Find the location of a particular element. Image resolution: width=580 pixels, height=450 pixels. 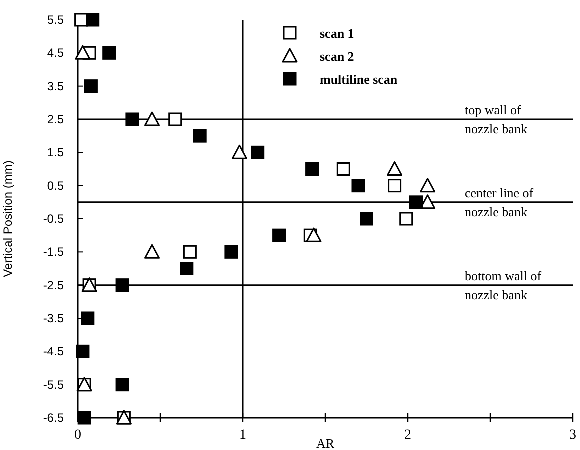

x-tick-label: 0 is located at coordinates (78, 435).